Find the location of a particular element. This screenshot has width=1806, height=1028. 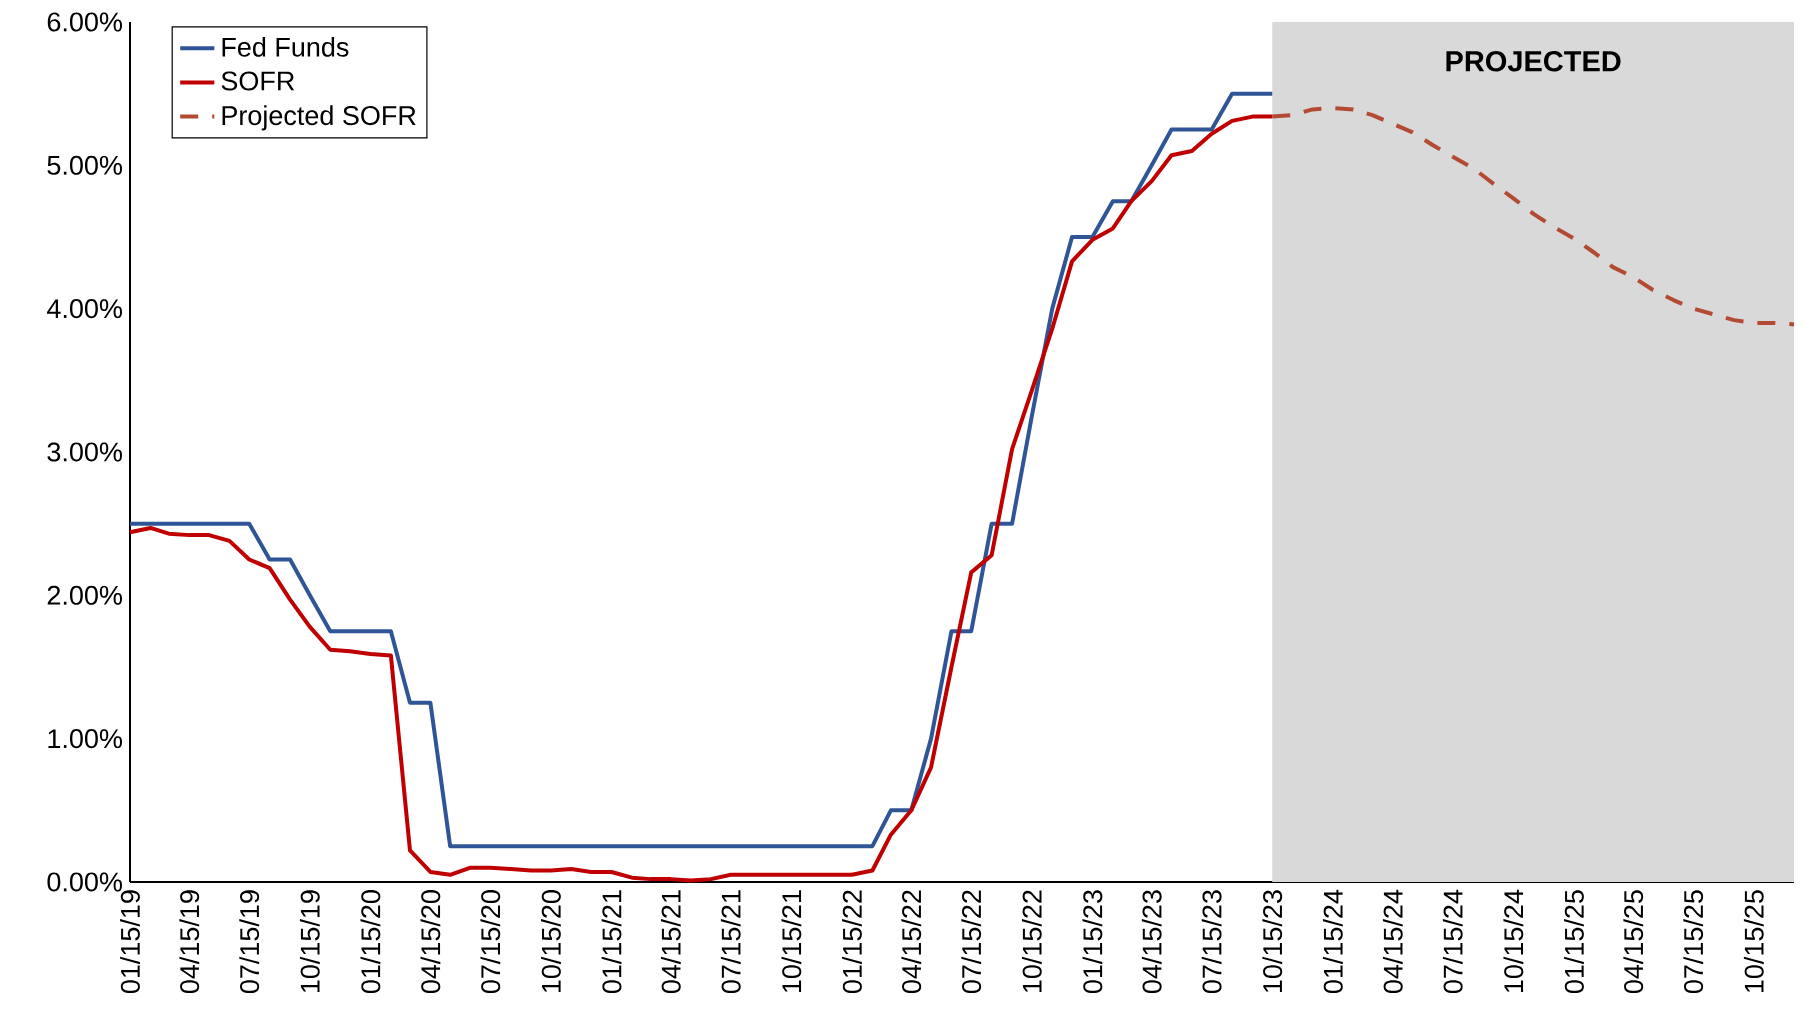

y-tick-label: 0.00% is located at coordinates (84, 882).